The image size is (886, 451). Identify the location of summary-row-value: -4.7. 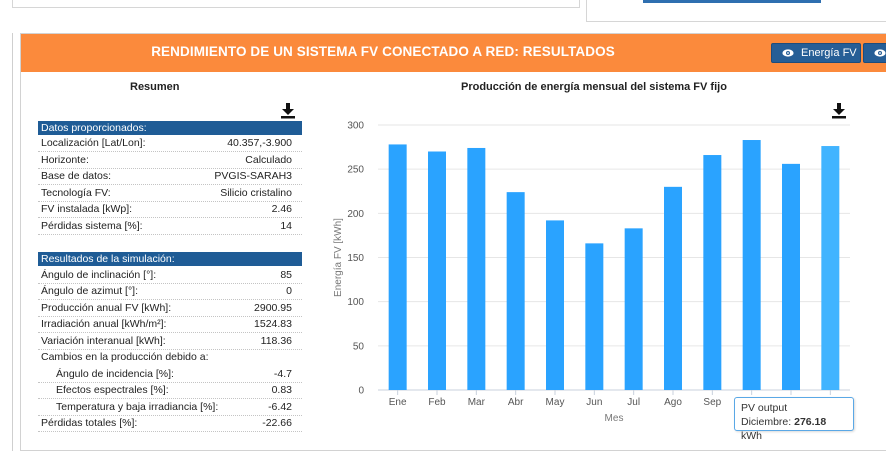
(282, 373).